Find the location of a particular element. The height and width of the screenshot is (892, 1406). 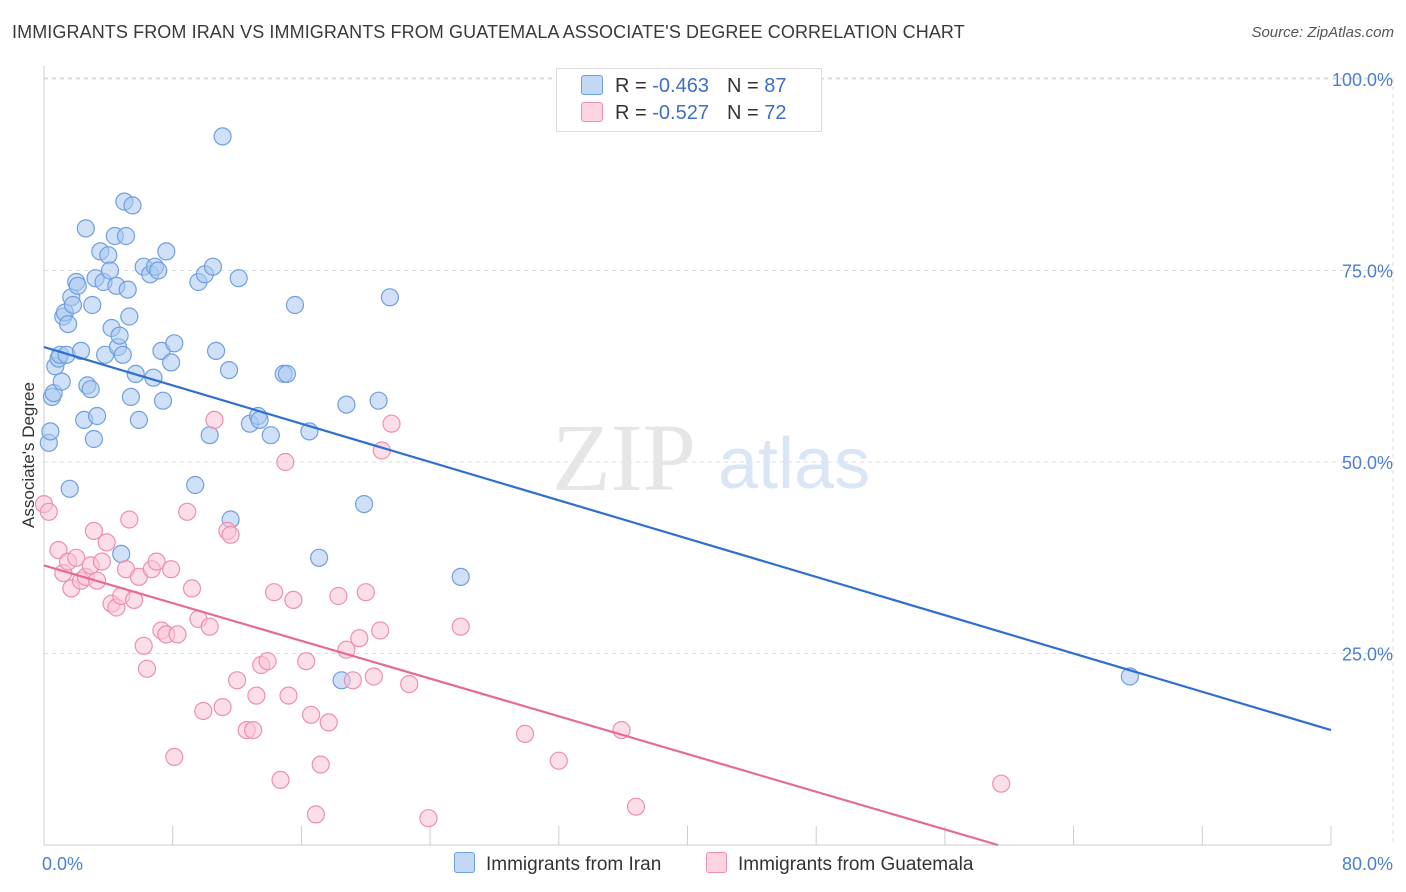

y-axis-label: Associate's Degree is located at coordinates (28, 455).